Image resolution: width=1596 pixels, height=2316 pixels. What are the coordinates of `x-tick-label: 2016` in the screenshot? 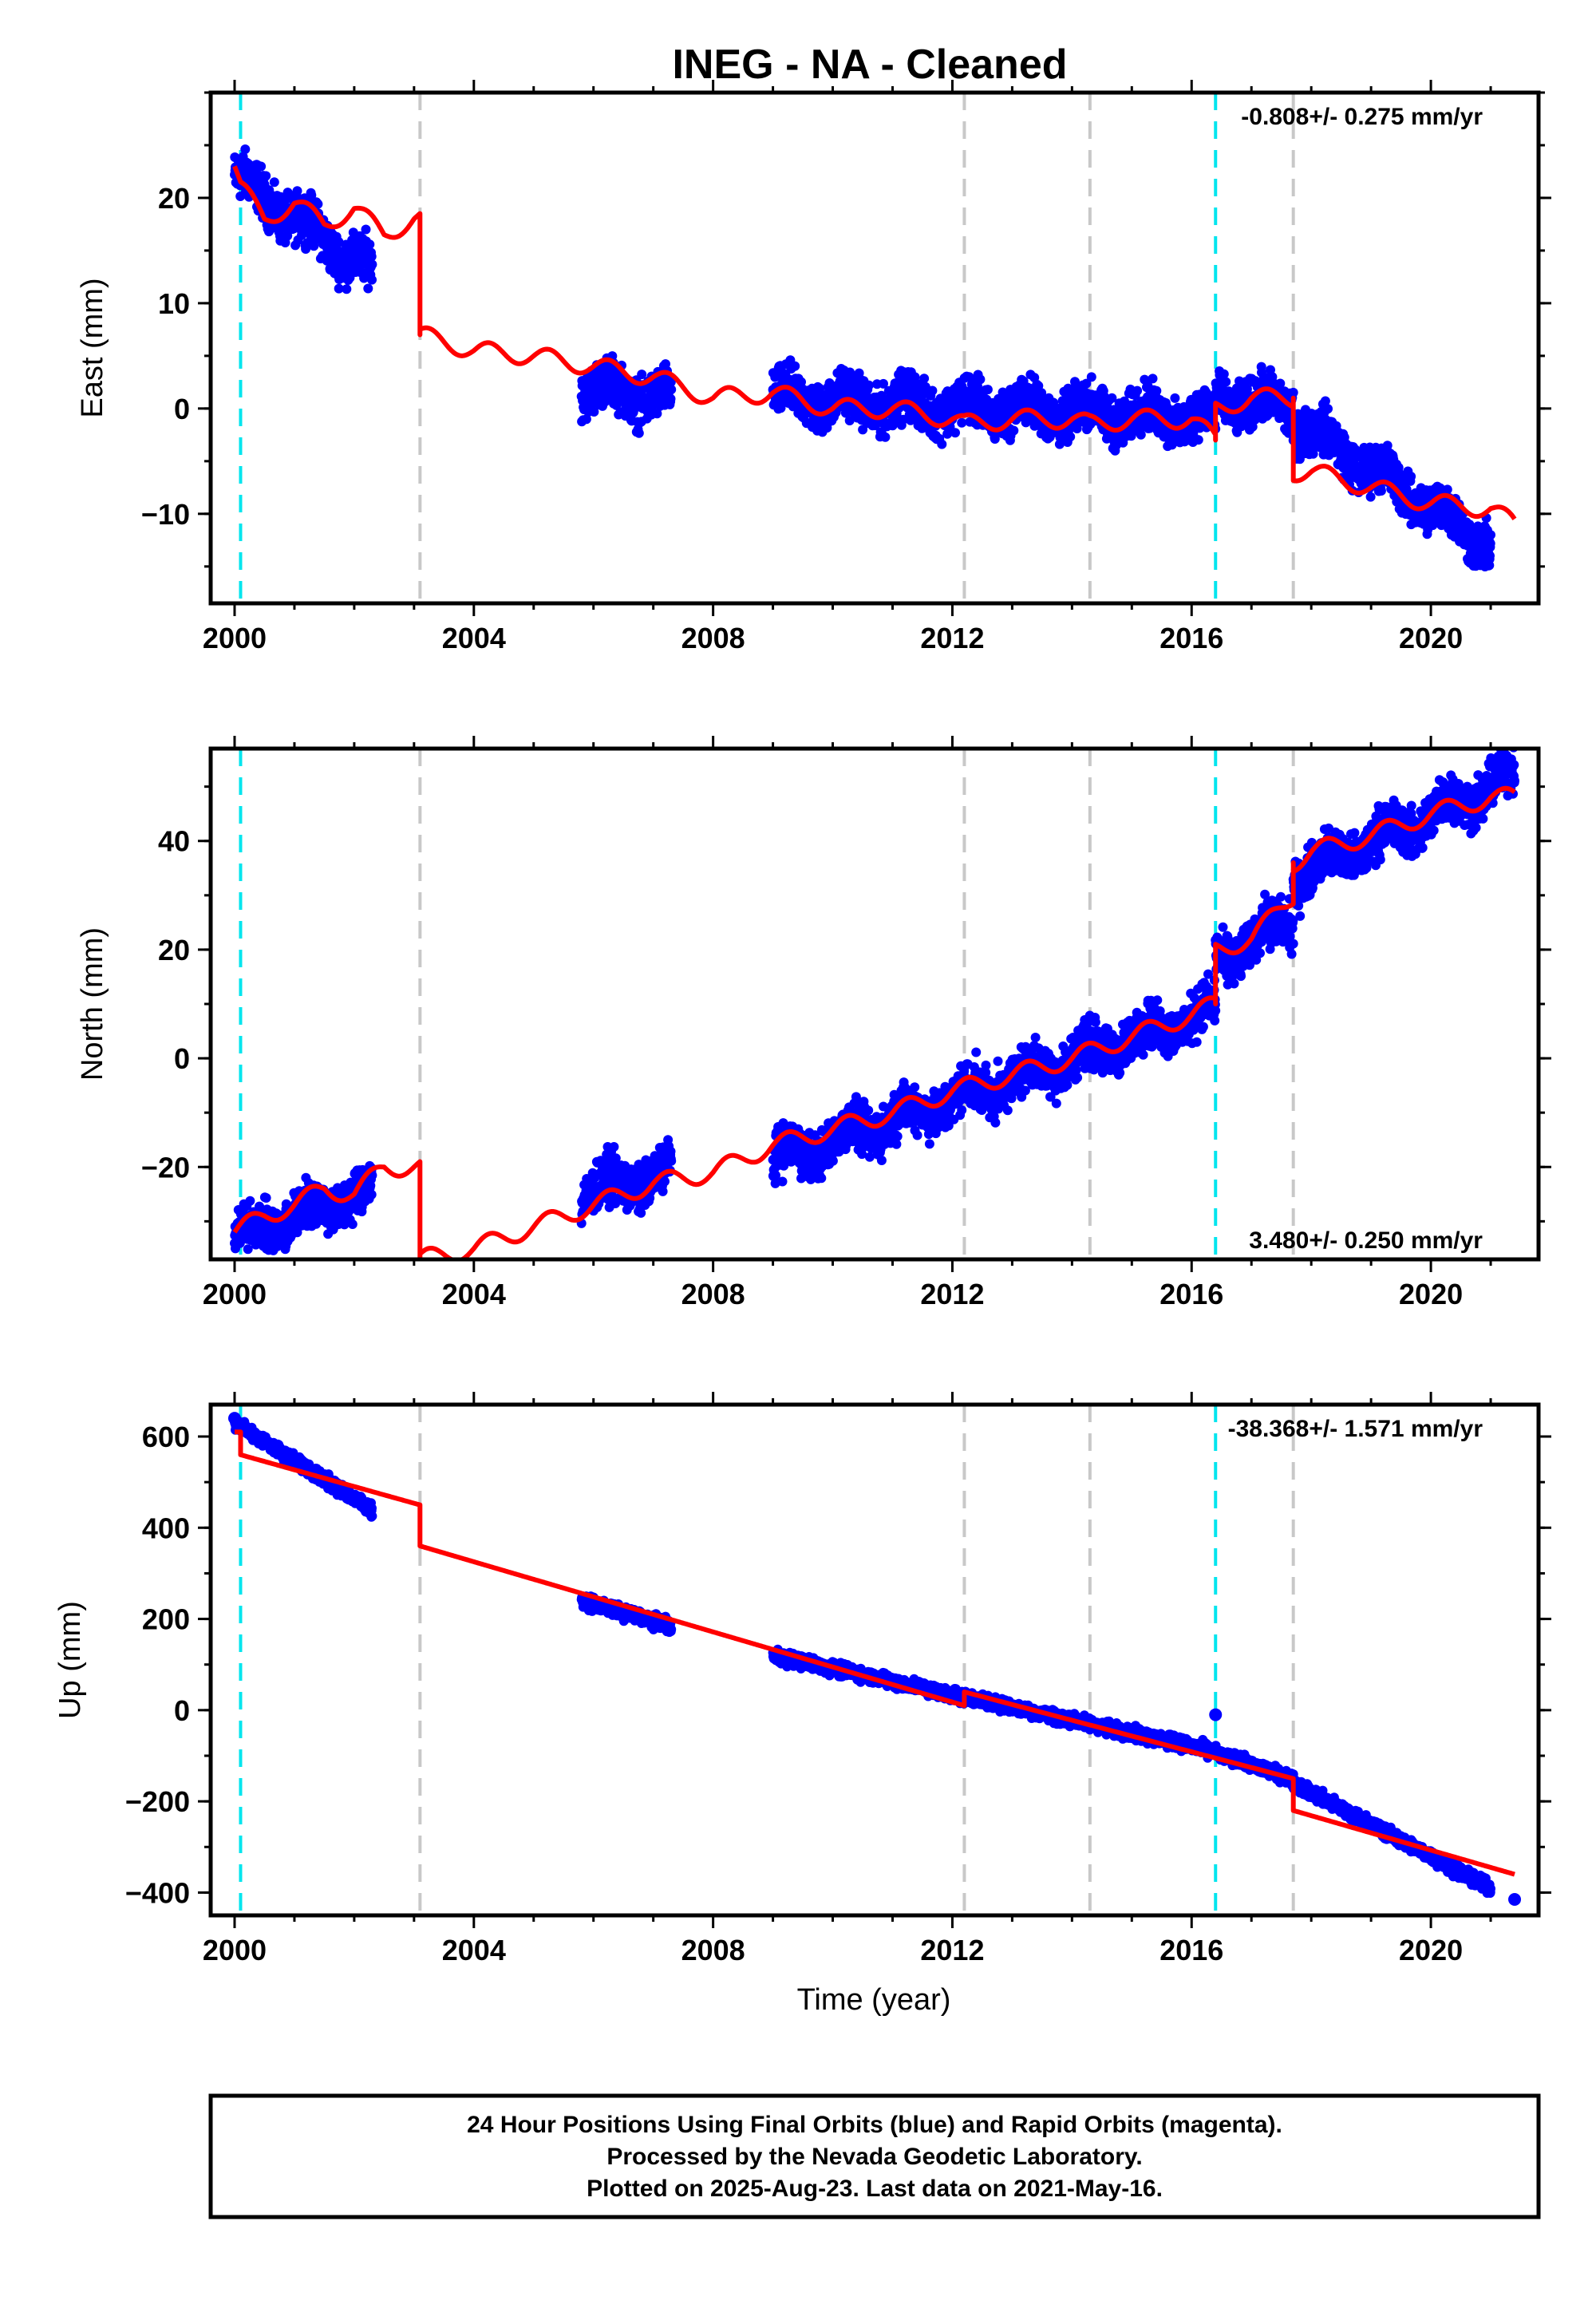 It's located at (1191, 638).